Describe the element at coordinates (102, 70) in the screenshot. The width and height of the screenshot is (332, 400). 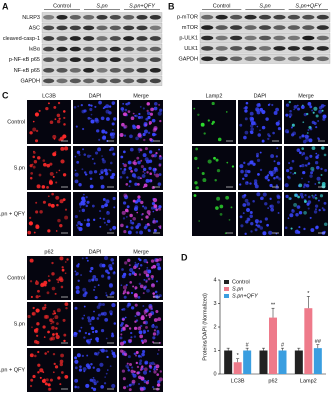
I see `blot-strip` at that location.